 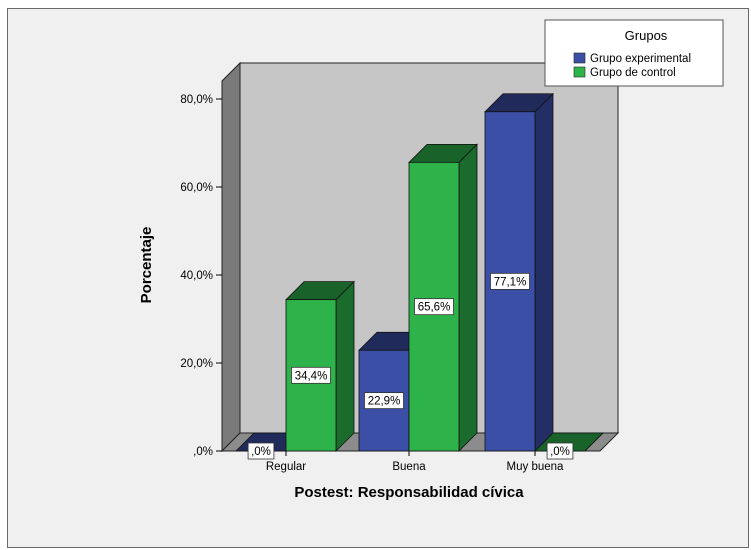 I want to click on y-tick-label: 40,0%, so click(x=196, y=276).